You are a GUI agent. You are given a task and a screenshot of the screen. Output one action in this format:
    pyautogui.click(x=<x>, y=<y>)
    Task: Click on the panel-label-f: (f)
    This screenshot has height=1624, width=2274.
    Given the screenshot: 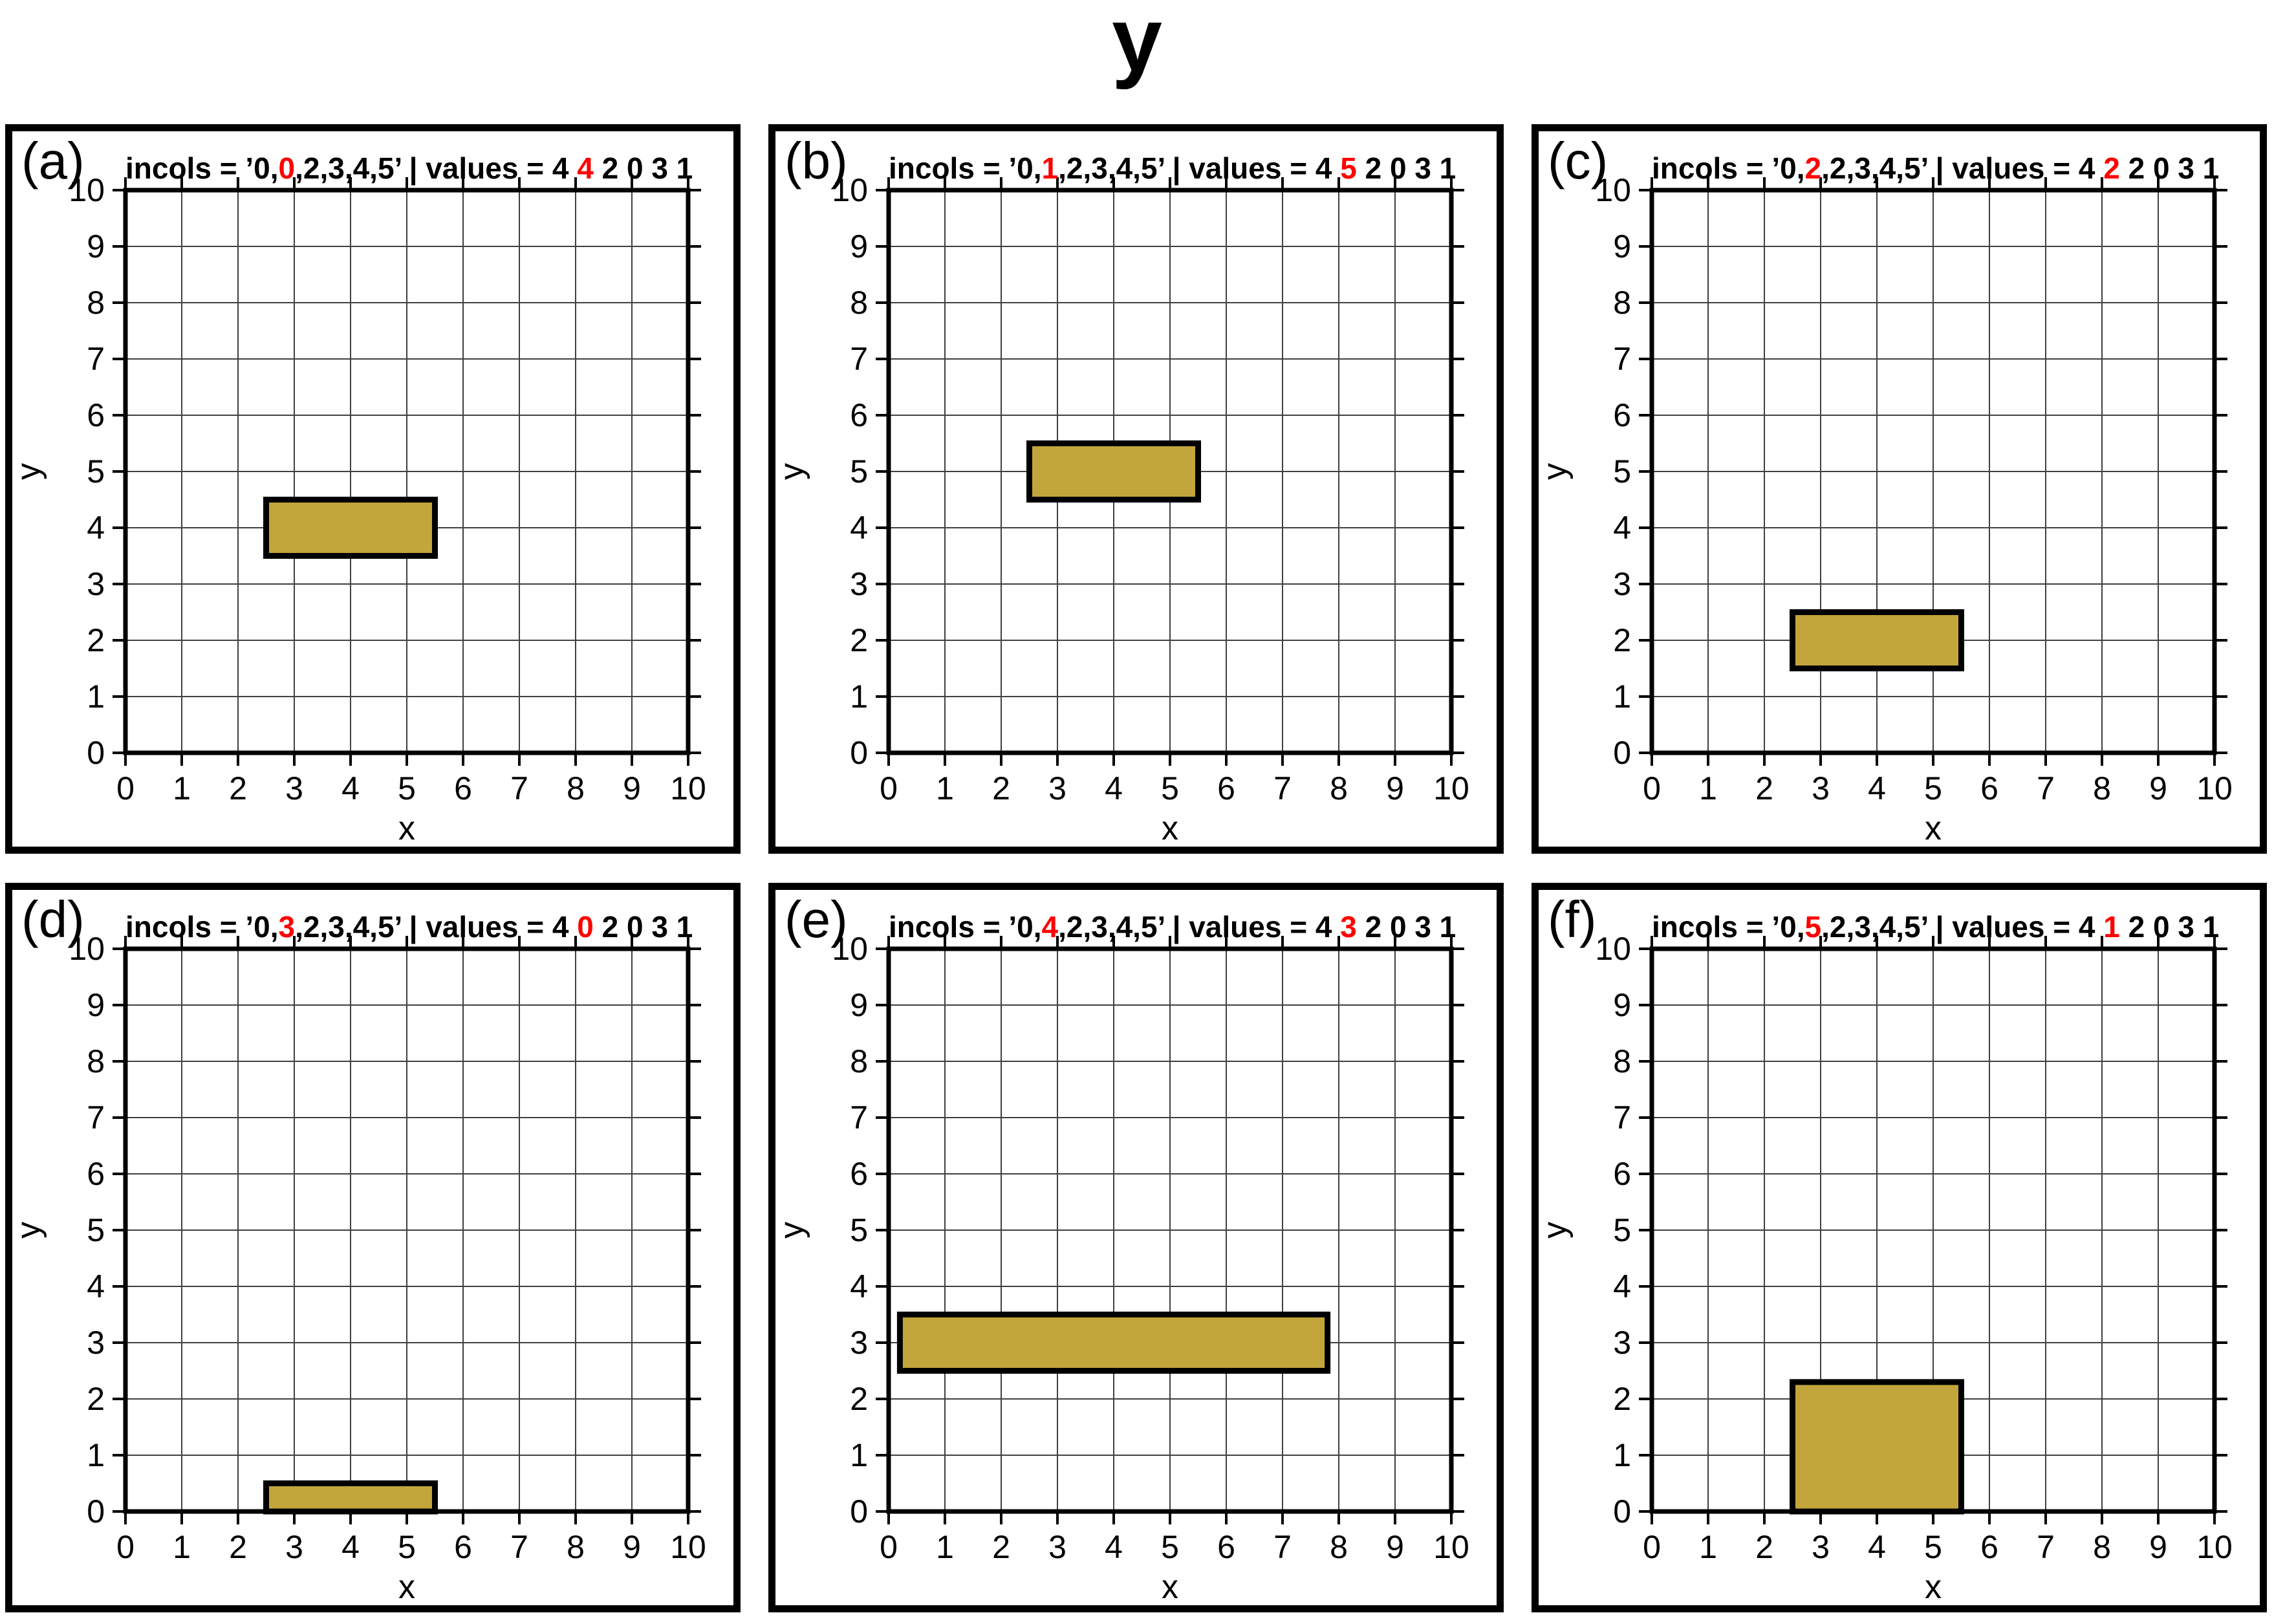 What is the action you would take?
    pyautogui.click(x=1572, y=920)
    